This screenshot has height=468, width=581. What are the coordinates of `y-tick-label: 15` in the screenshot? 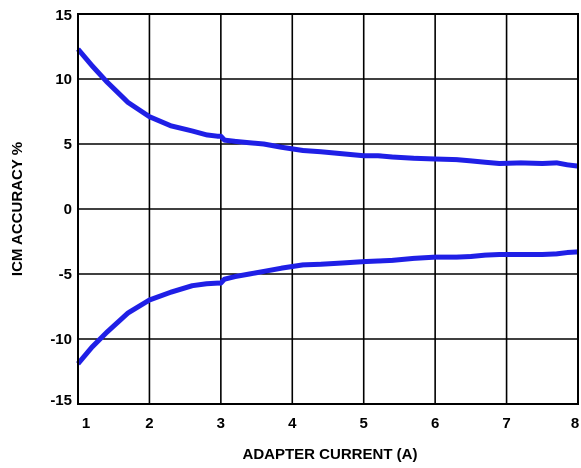 It's located at (63, 15).